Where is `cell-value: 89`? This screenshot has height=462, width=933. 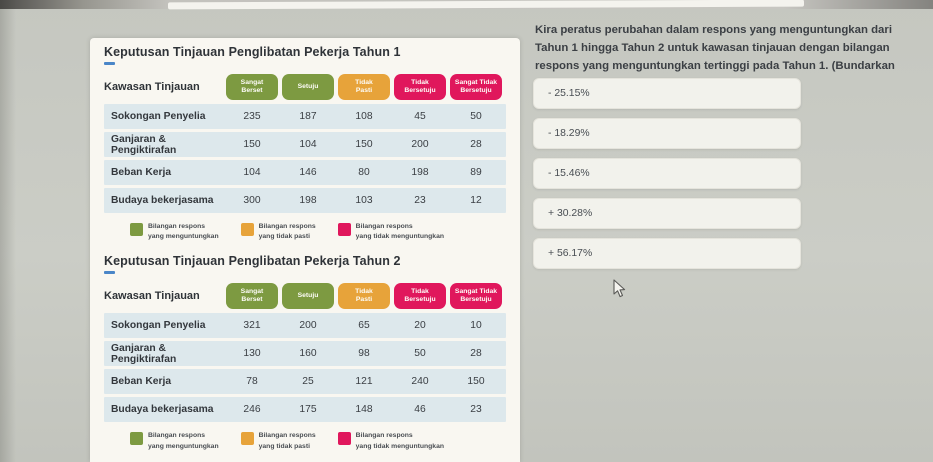
cell-value: 89 is located at coordinates (476, 172).